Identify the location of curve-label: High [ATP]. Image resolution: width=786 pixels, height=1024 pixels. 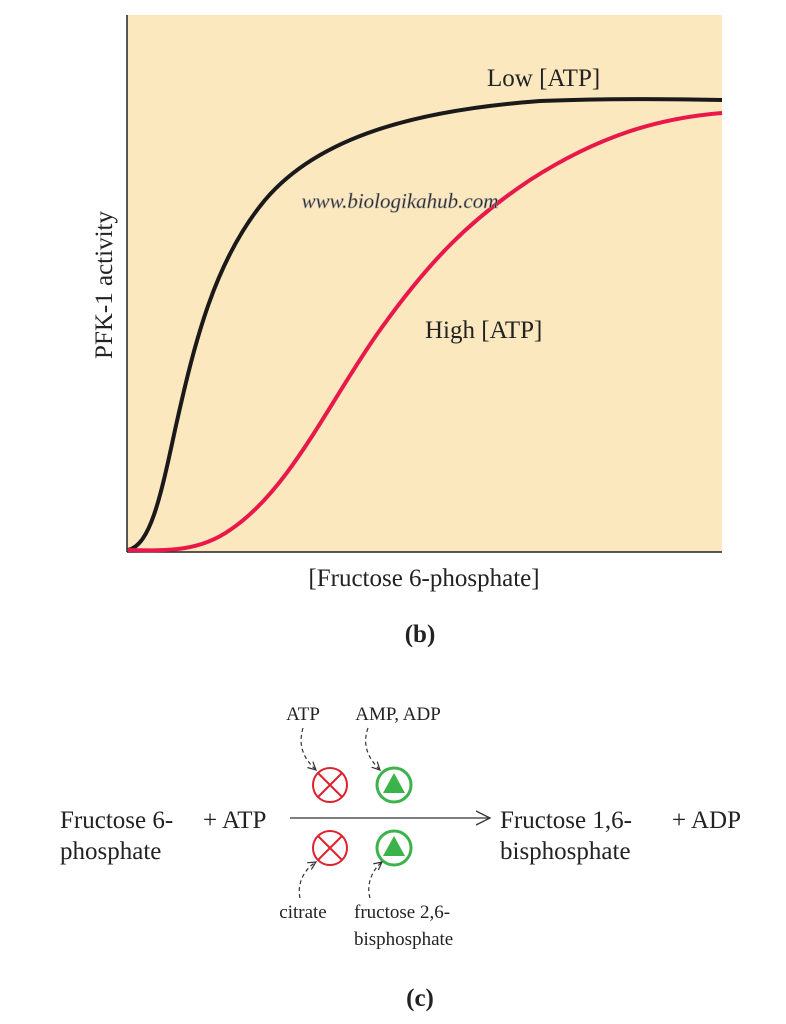
(483, 330).